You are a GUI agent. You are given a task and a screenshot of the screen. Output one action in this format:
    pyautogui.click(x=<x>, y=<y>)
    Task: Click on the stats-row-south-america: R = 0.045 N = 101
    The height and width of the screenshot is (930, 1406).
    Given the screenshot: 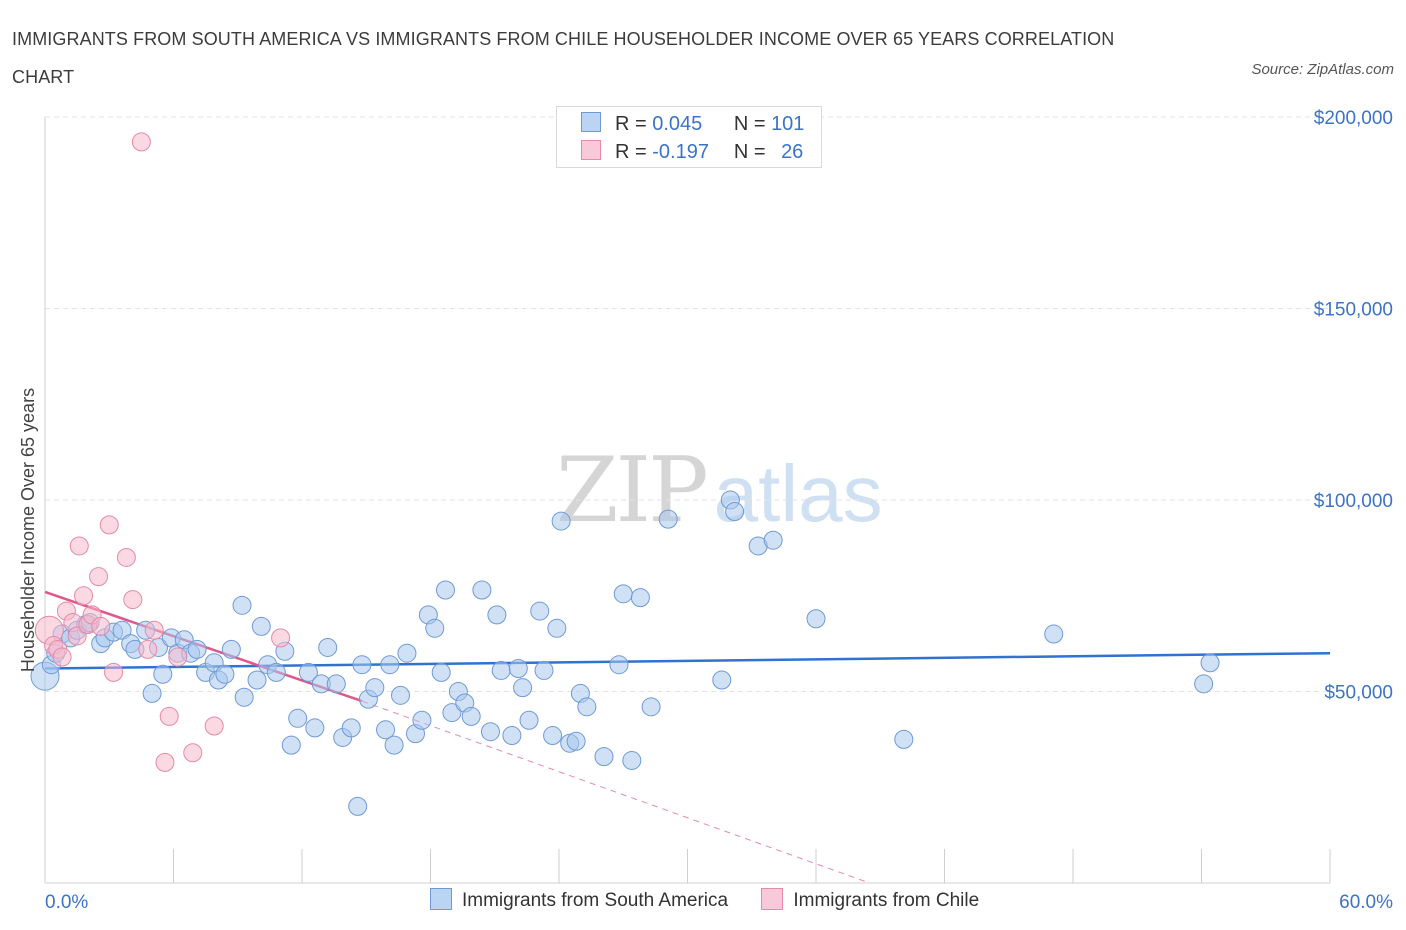 What is the action you would take?
    pyautogui.click(x=692, y=125)
    